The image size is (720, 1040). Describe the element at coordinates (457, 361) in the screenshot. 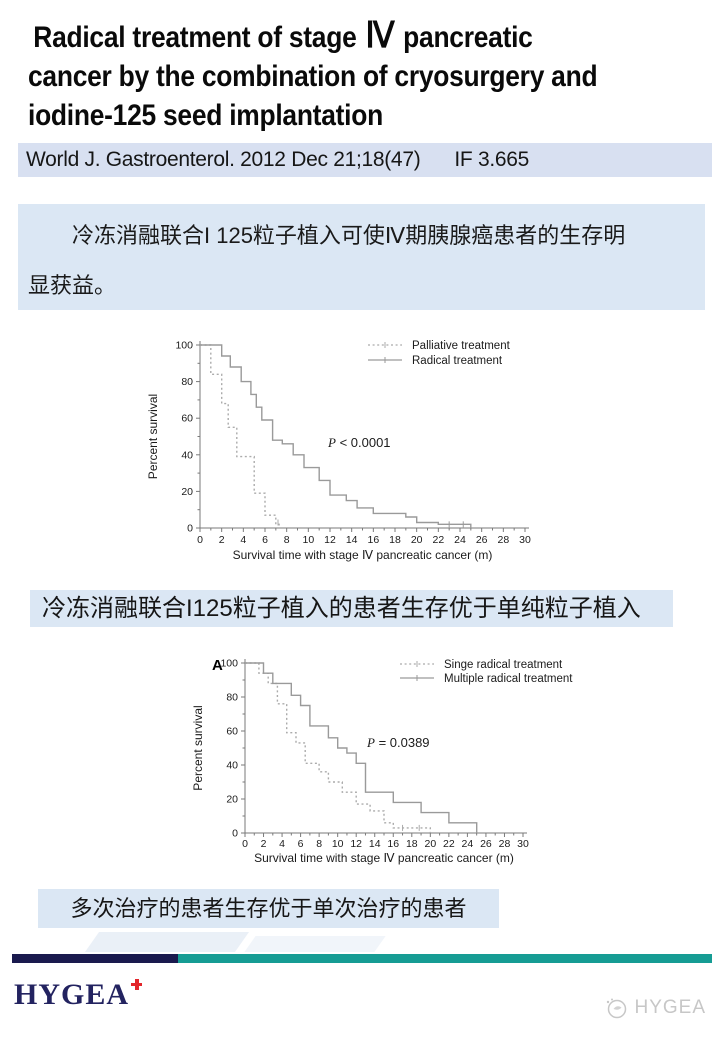

I see `svg-text: Radical treatment` at that location.